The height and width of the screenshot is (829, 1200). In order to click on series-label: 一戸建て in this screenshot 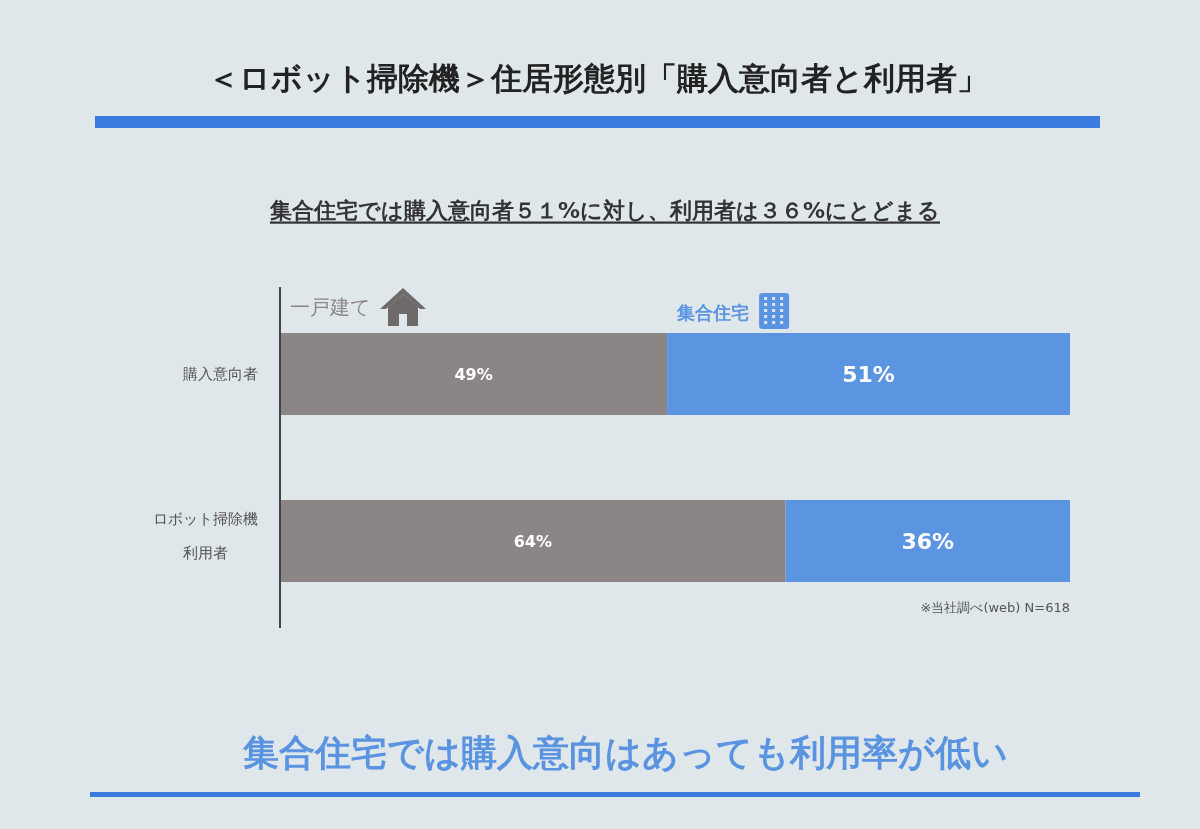, I will do `click(330, 307)`.